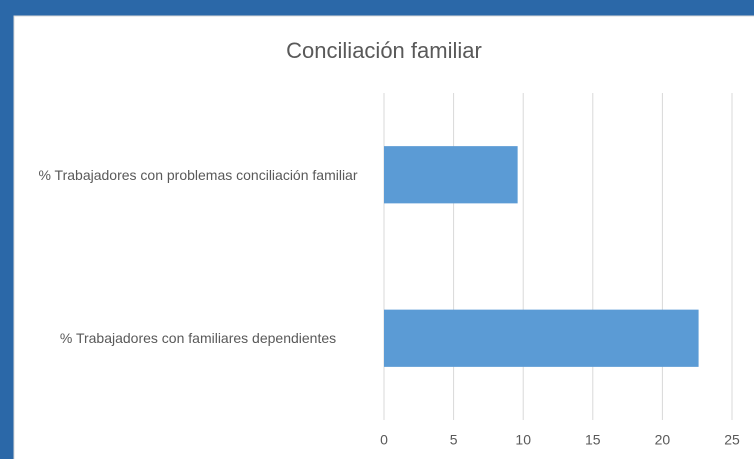 The image size is (754, 459). What do you see at coordinates (523, 440) in the screenshot?
I see `x-tick-label: 10` at bounding box center [523, 440].